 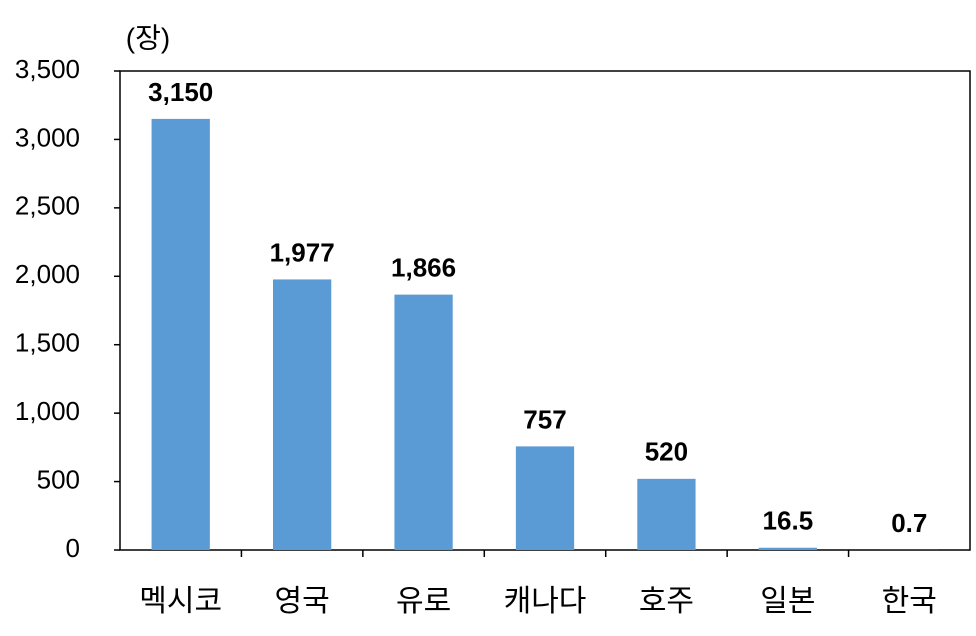 I want to click on x-tick-label: 일본, so click(x=787, y=601).